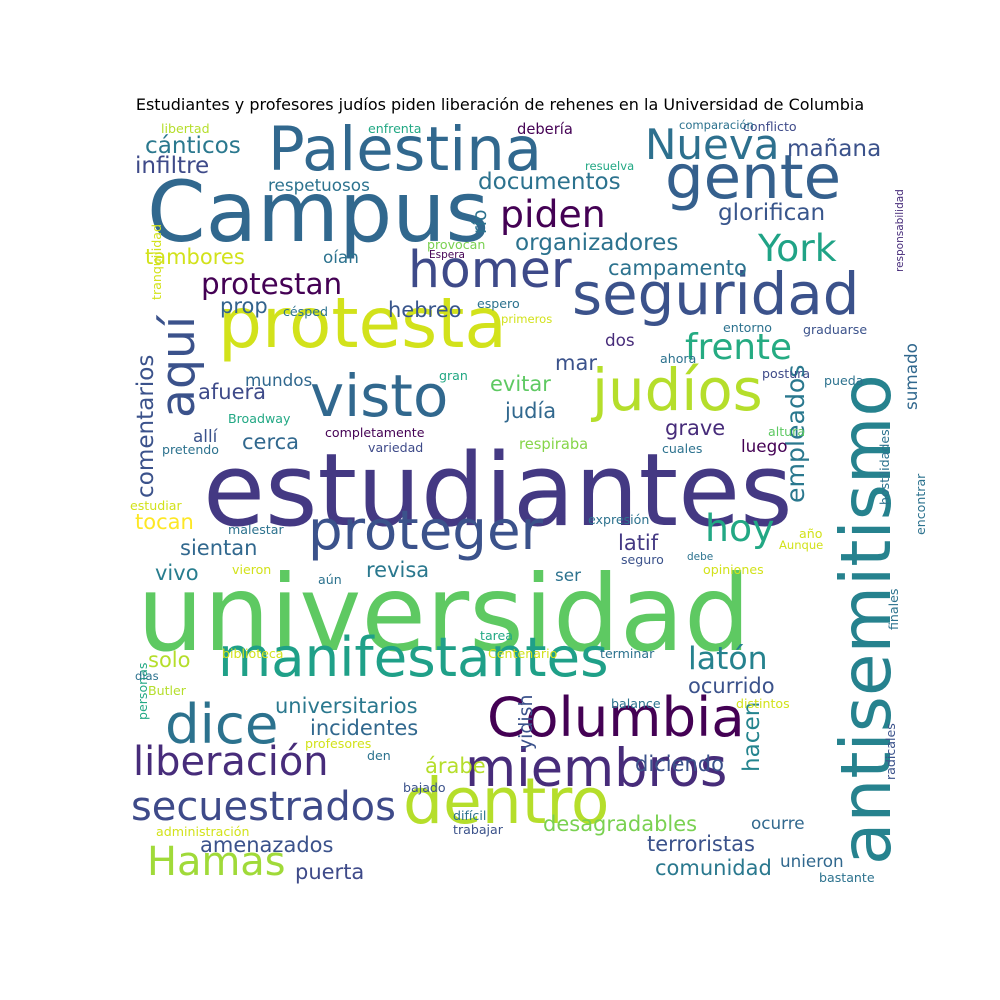 The width and height of the screenshot is (1000, 1000). Describe the element at coordinates (835, 329) in the screenshot. I see `word-graduarse: graduarse` at that location.